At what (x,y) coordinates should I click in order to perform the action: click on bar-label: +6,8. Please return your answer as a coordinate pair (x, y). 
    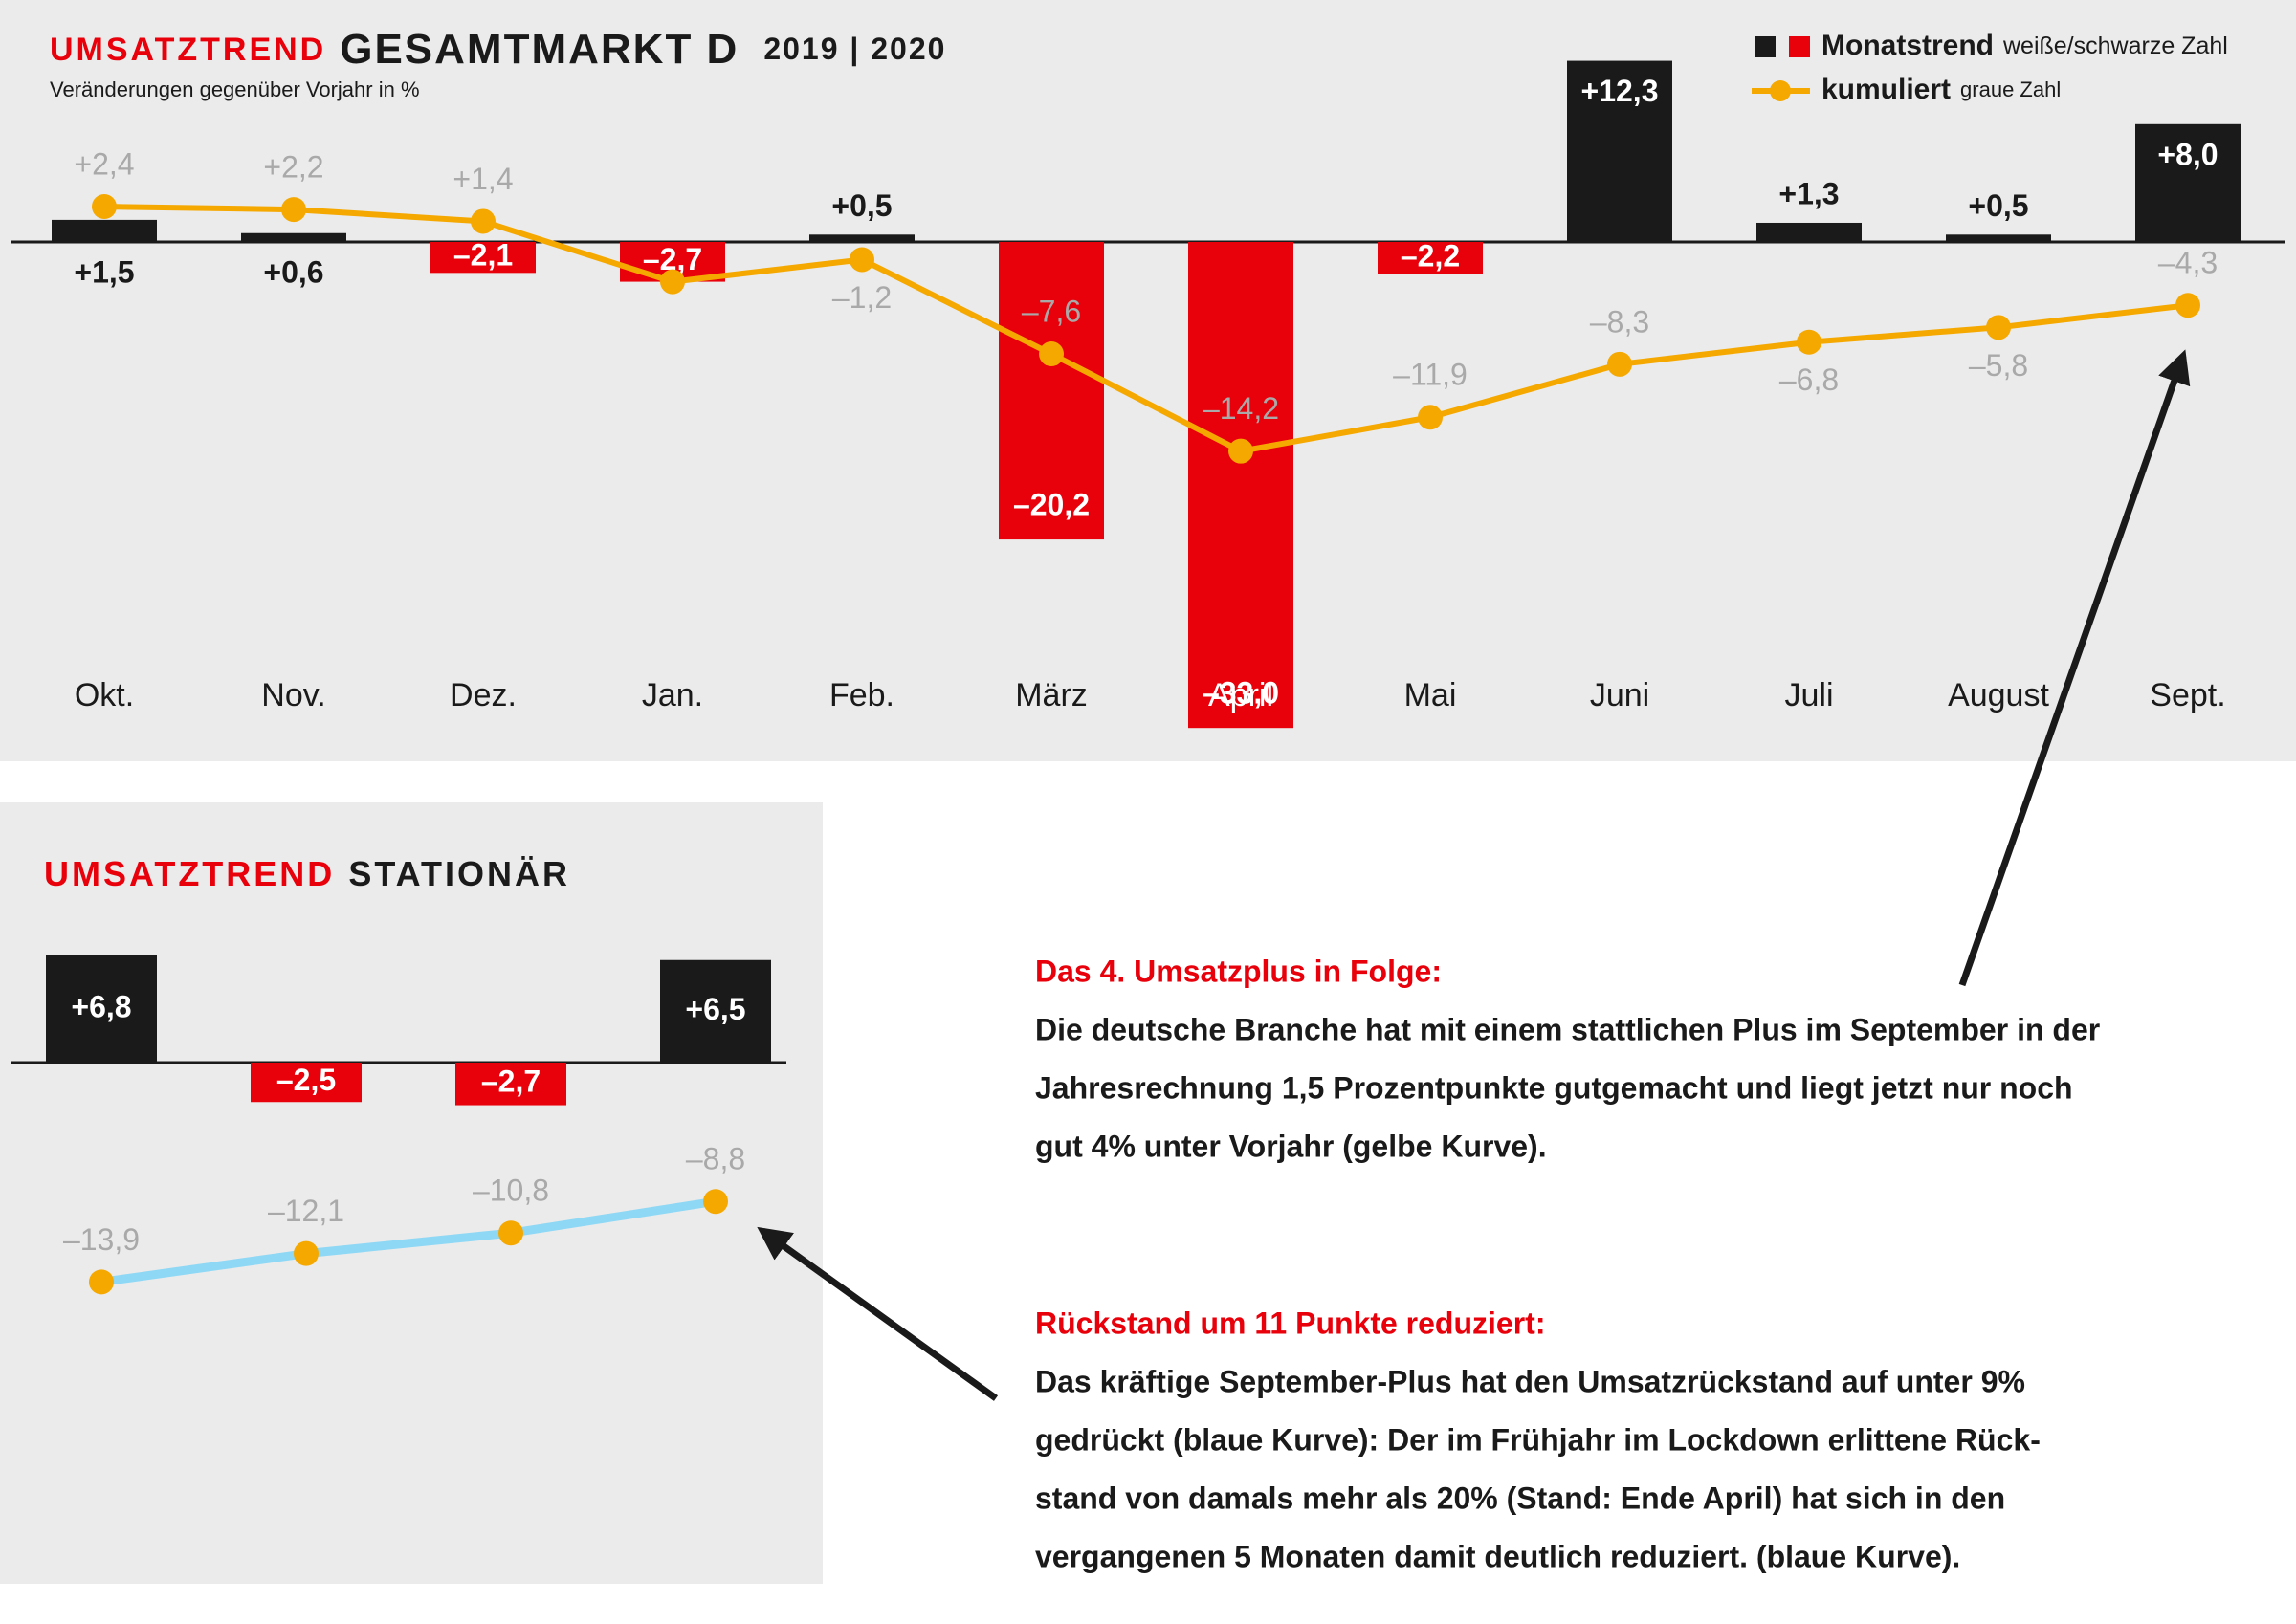
    Looking at the image, I should click on (101, 1006).